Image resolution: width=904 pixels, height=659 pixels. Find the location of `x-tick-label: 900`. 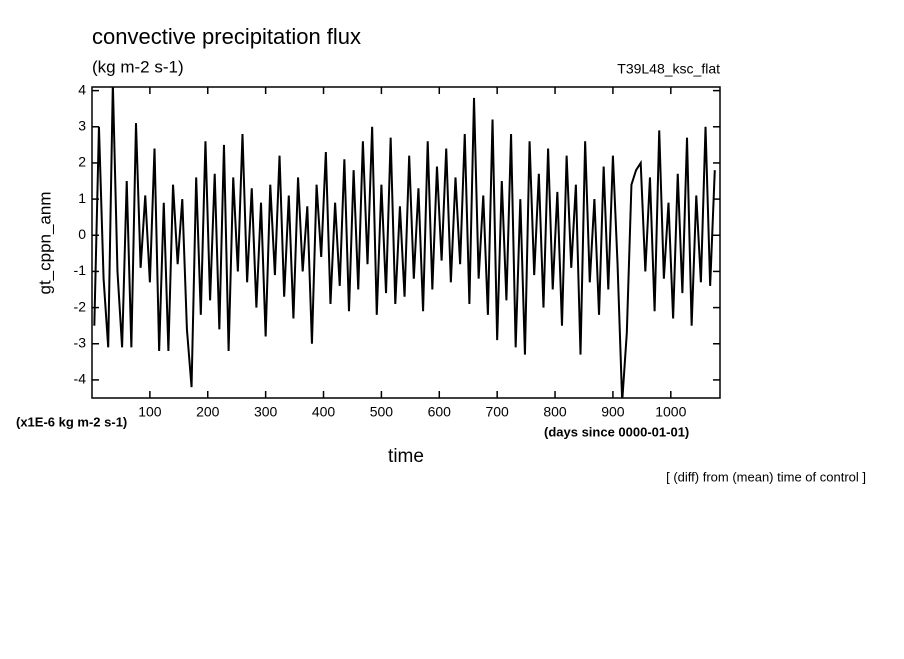

x-tick-label: 900 is located at coordinates (613, 412).